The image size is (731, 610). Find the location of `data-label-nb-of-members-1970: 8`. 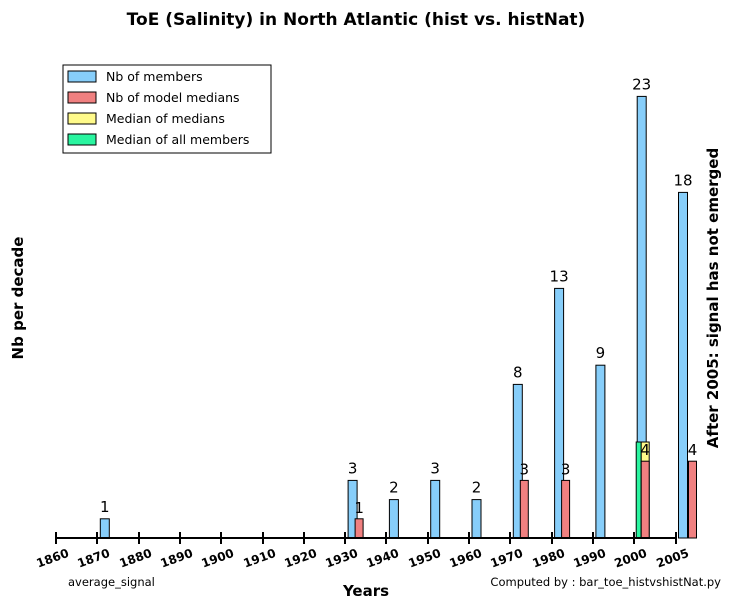

data-label-nb-of-members-1970: 8 is located at coordinates (518, 372).